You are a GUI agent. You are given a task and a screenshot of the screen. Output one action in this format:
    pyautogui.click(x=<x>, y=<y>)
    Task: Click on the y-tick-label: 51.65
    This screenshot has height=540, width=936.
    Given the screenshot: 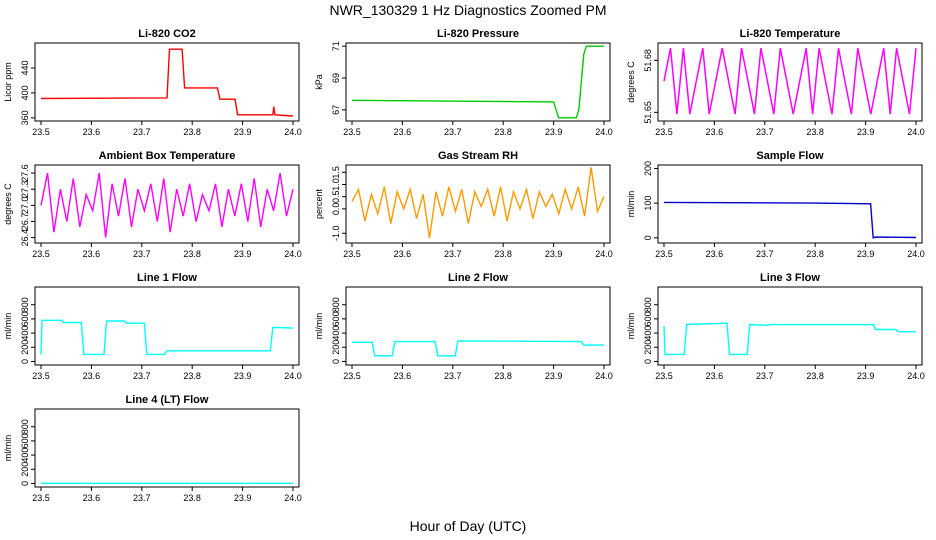 What is the action you would take?
    pyautogui.click(x=648, y=112)
    